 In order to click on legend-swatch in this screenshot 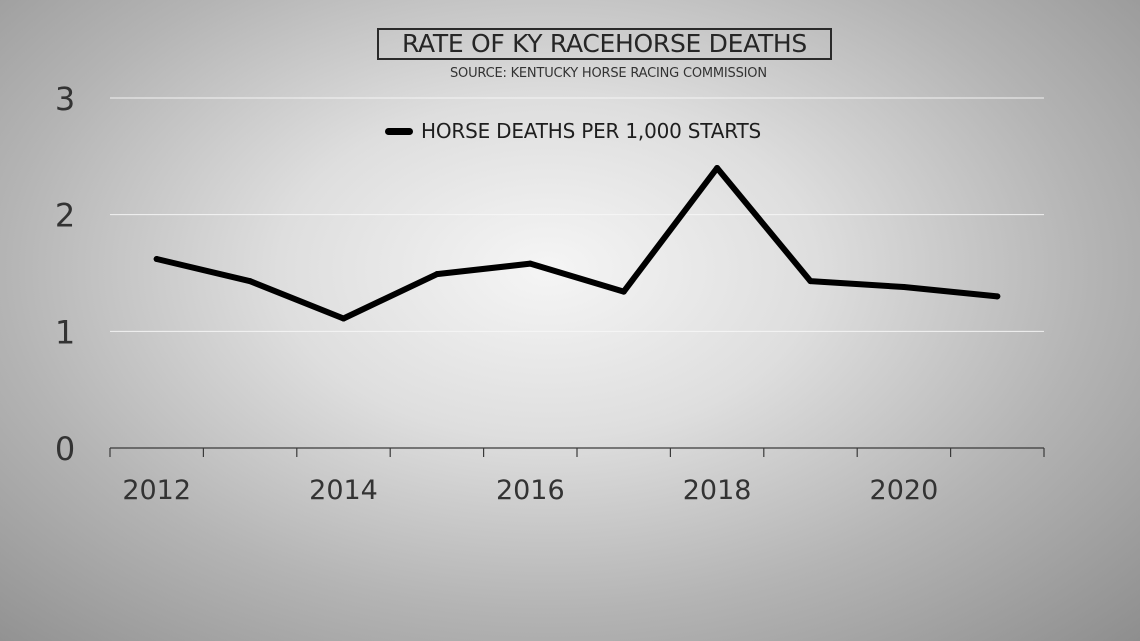, I will do `click(399, 131)`.